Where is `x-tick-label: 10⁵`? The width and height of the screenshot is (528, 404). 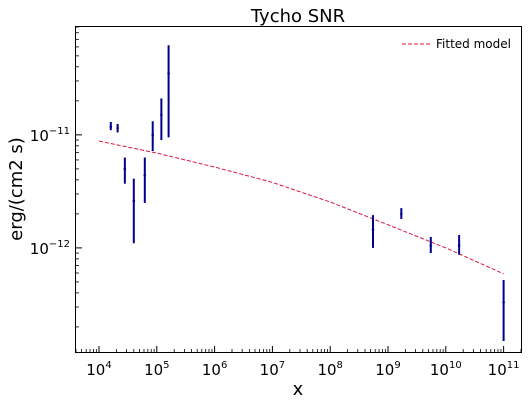 x-tick-label: 10⁵ is located at coordinates (156, 369).